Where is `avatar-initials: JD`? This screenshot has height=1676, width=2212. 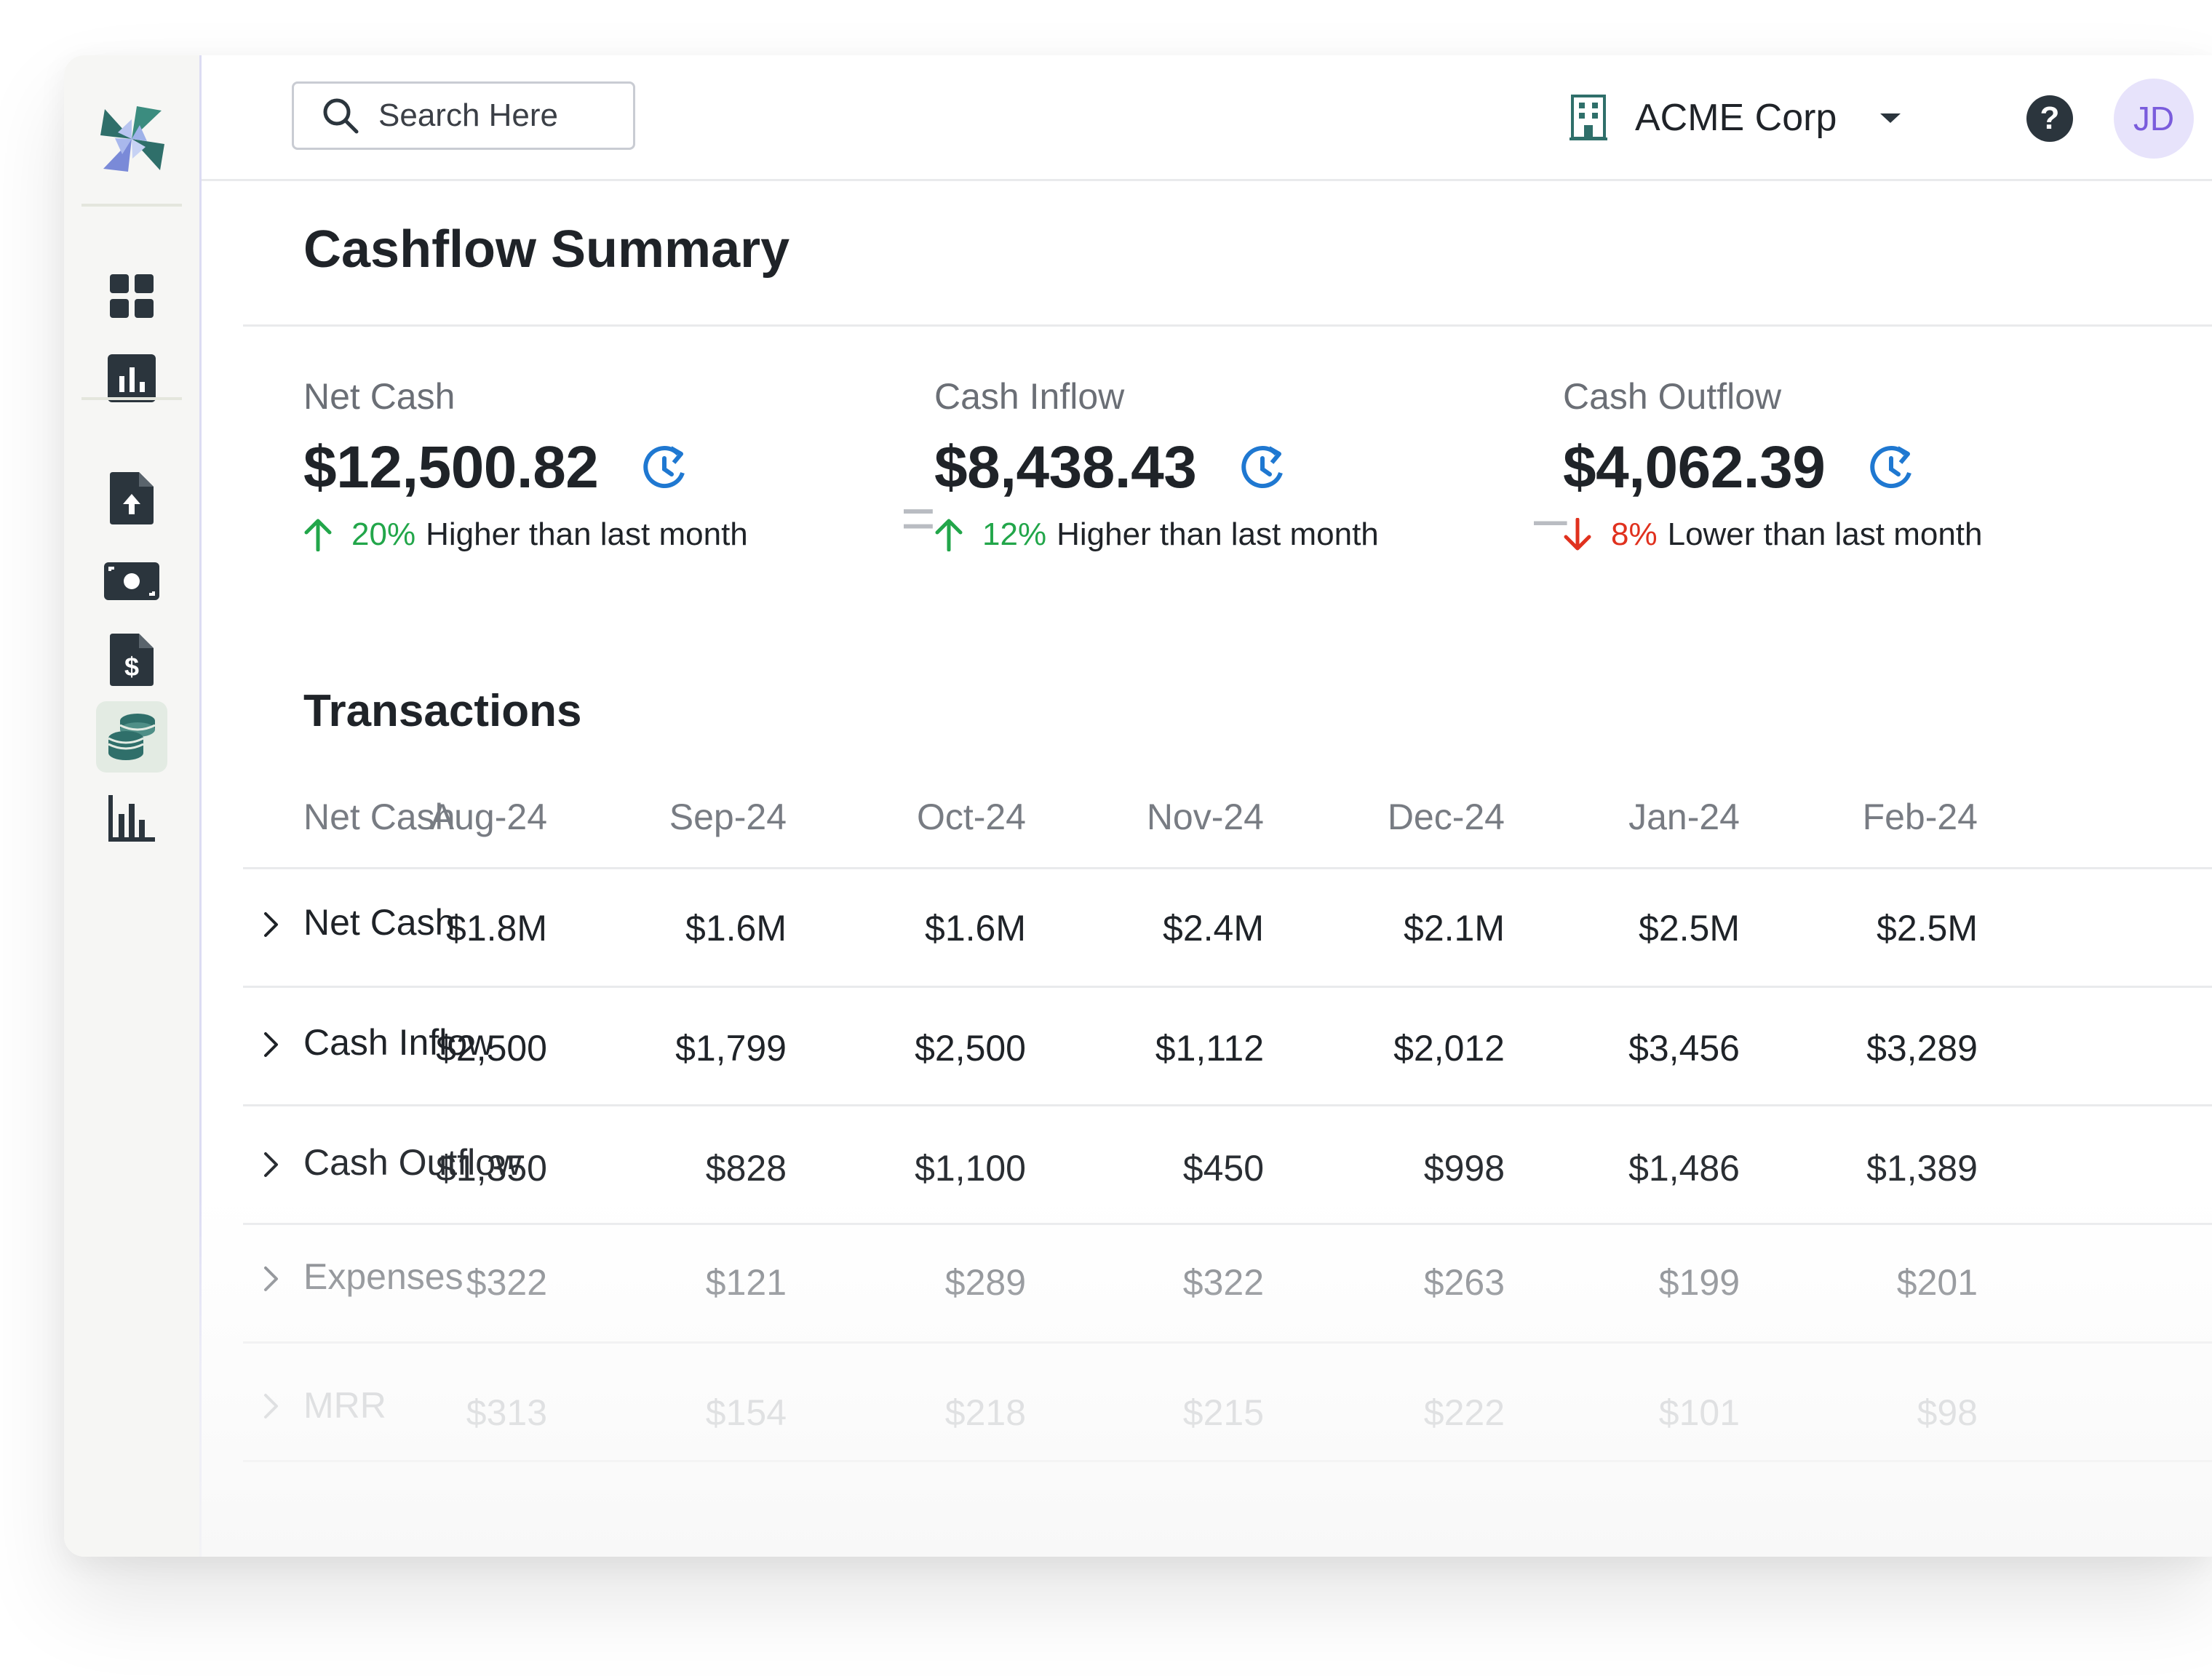
avatar-initials: JD is located at coordinates (2154, 118).